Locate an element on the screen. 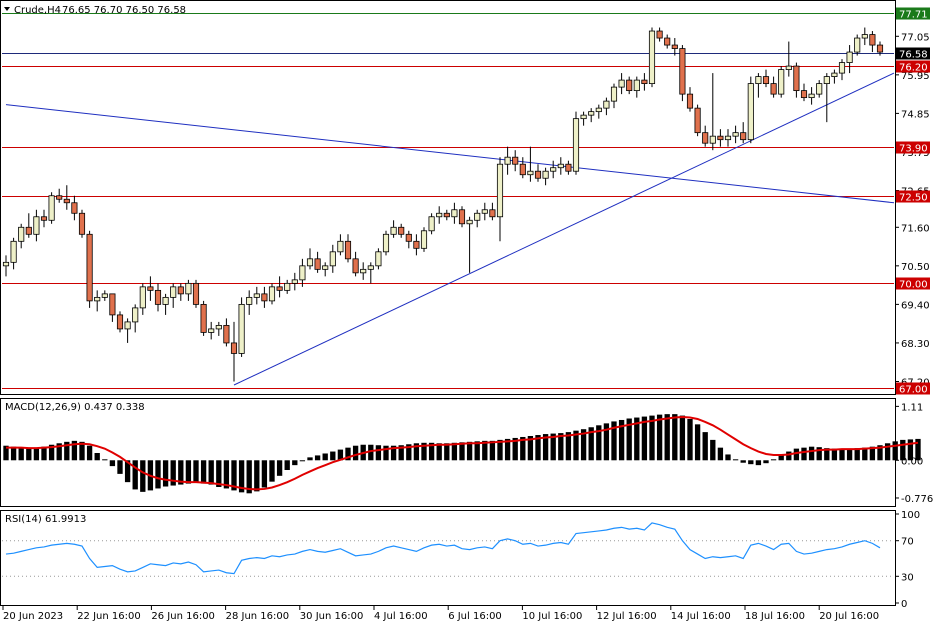 The width and height of the screenshot is (934, 624). macd-tick-label: 1.11 is located at coordinates (912, 407).